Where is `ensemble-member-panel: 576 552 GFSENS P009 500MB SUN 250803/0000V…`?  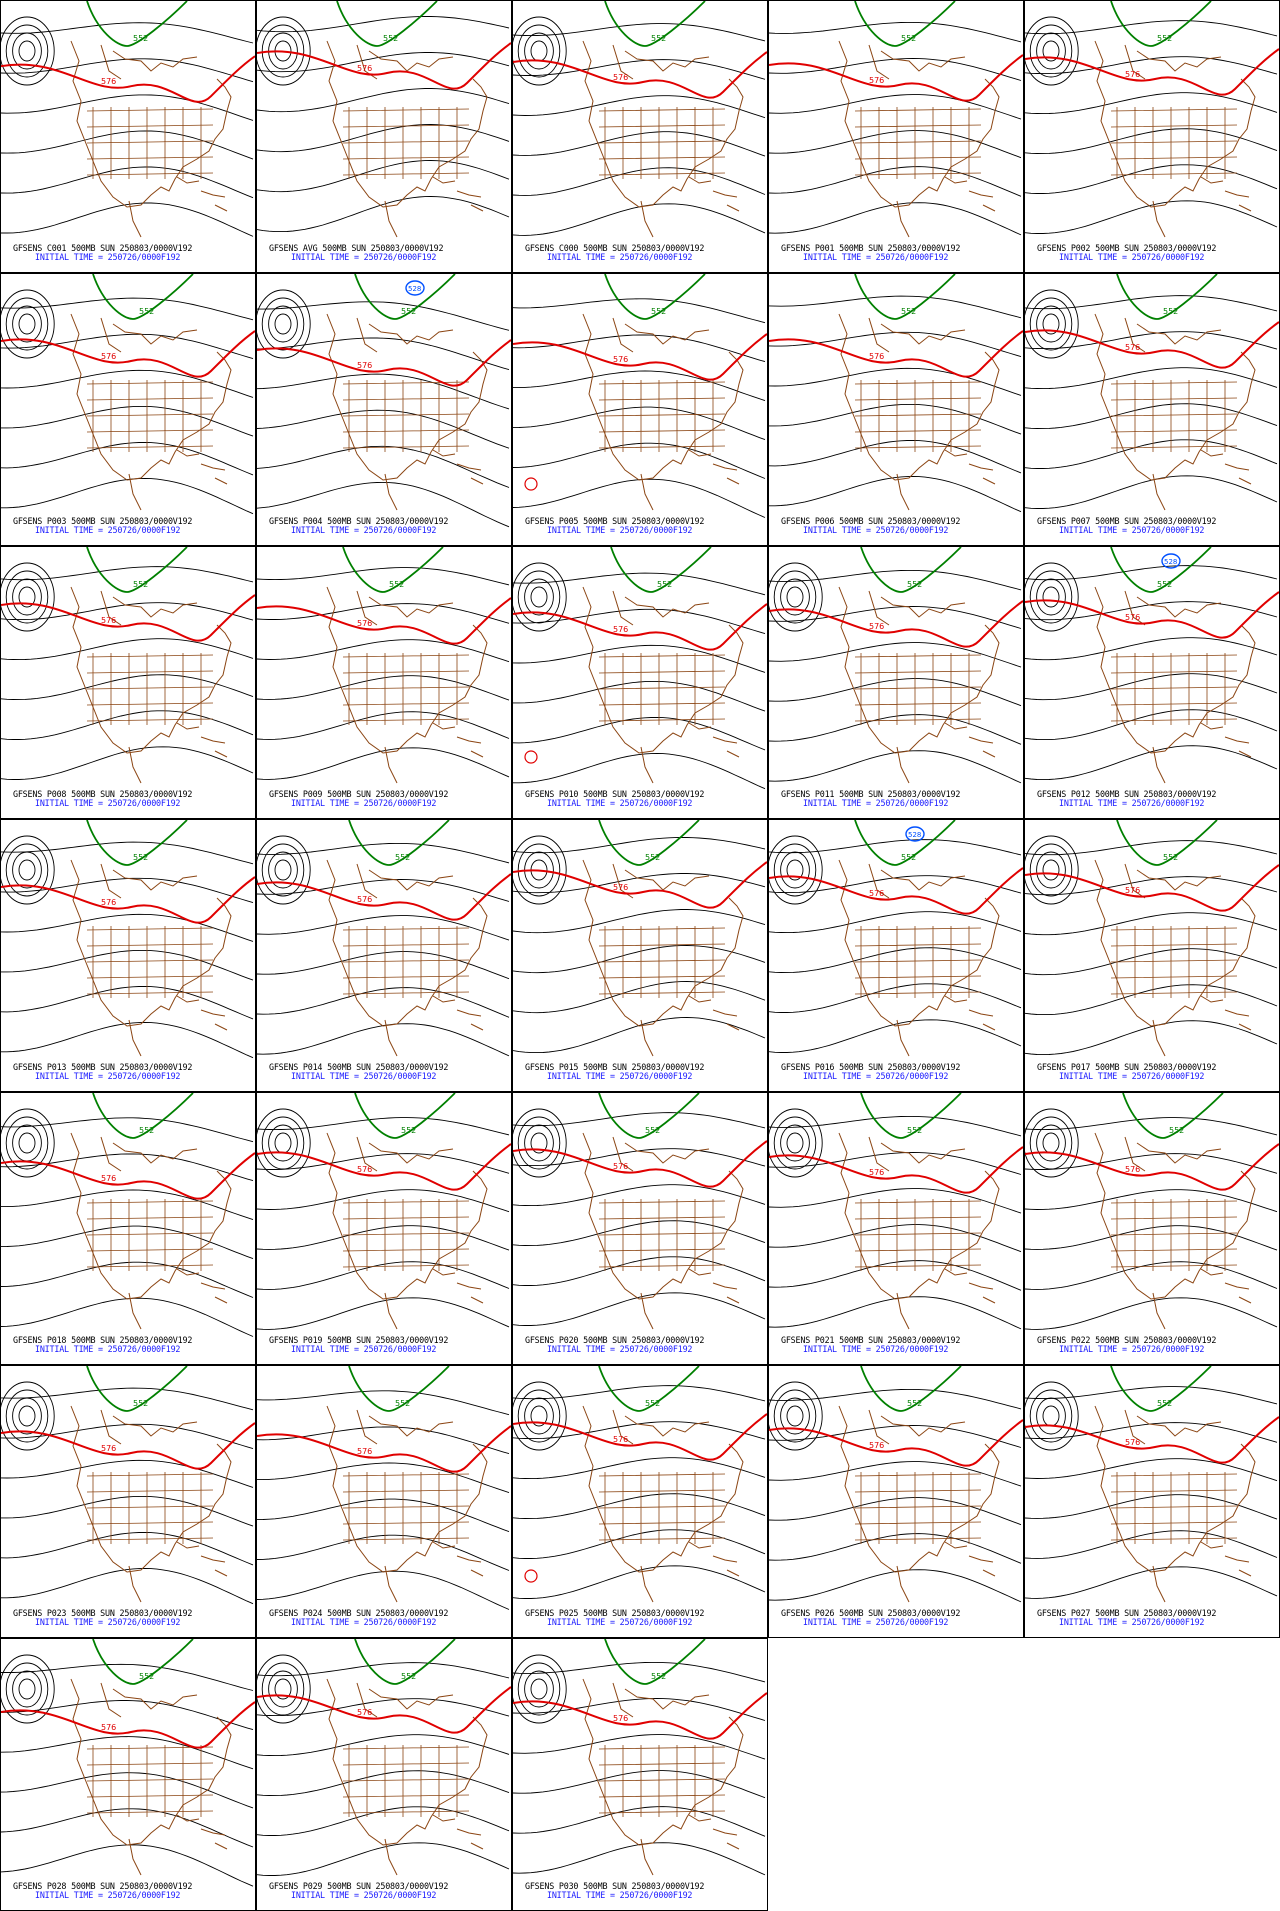 ensemble-member-panel: 576 552 GFSENS P009 500MB SUN 250803/0000V… is located at coordinates (384, 682).